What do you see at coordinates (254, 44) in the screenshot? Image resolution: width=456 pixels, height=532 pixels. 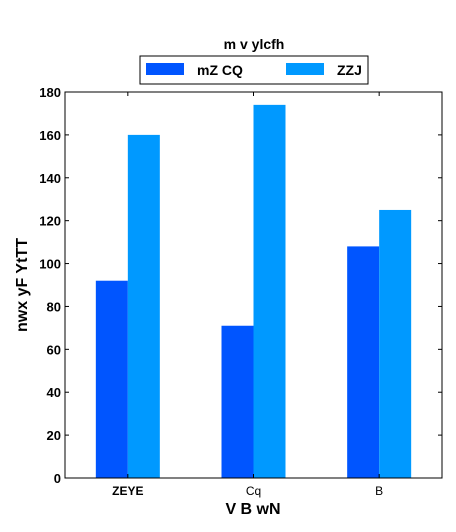 I see `legend-title: m v ylcfh` at bounding box center [254, 44].